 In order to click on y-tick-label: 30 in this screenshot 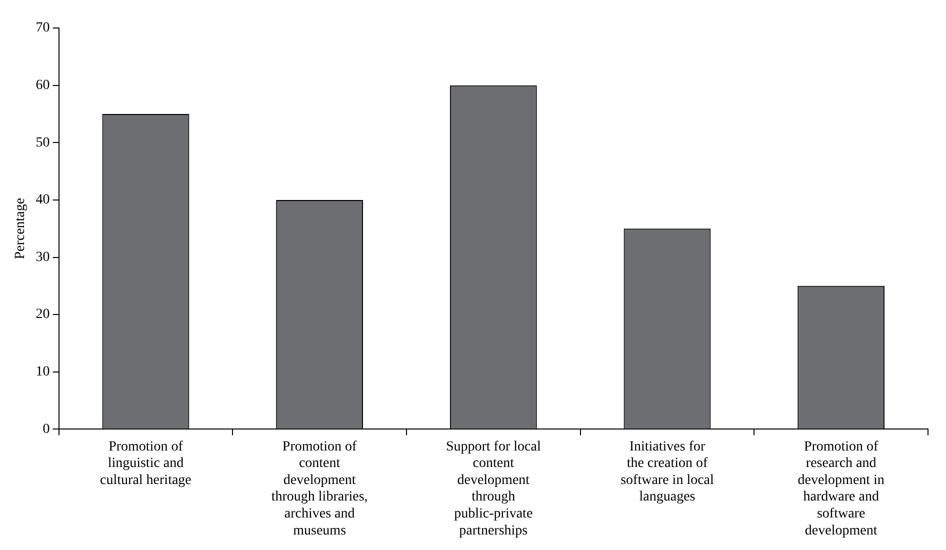, I will do `click(43, 257)`.